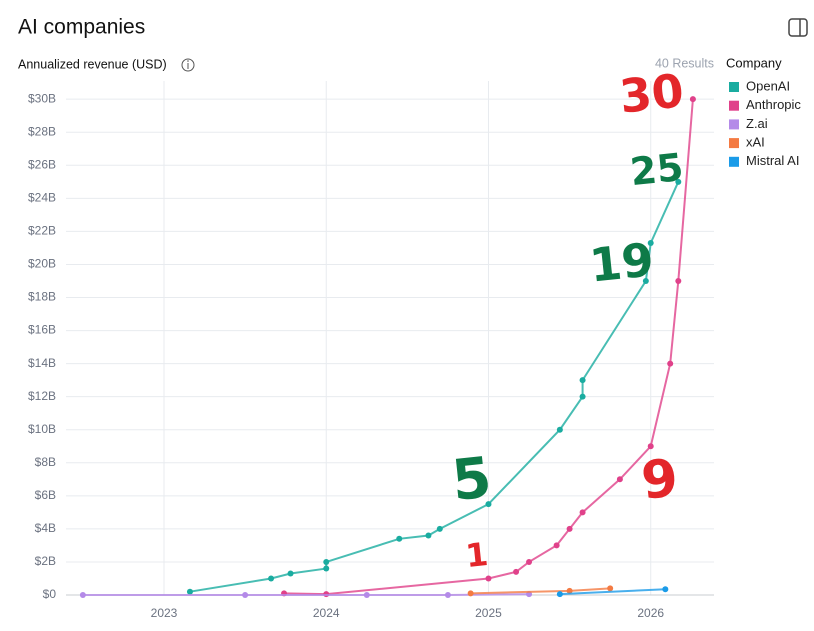 This screenshot has width=814, height=631. I want to click on info-icon, so click(188, 65).